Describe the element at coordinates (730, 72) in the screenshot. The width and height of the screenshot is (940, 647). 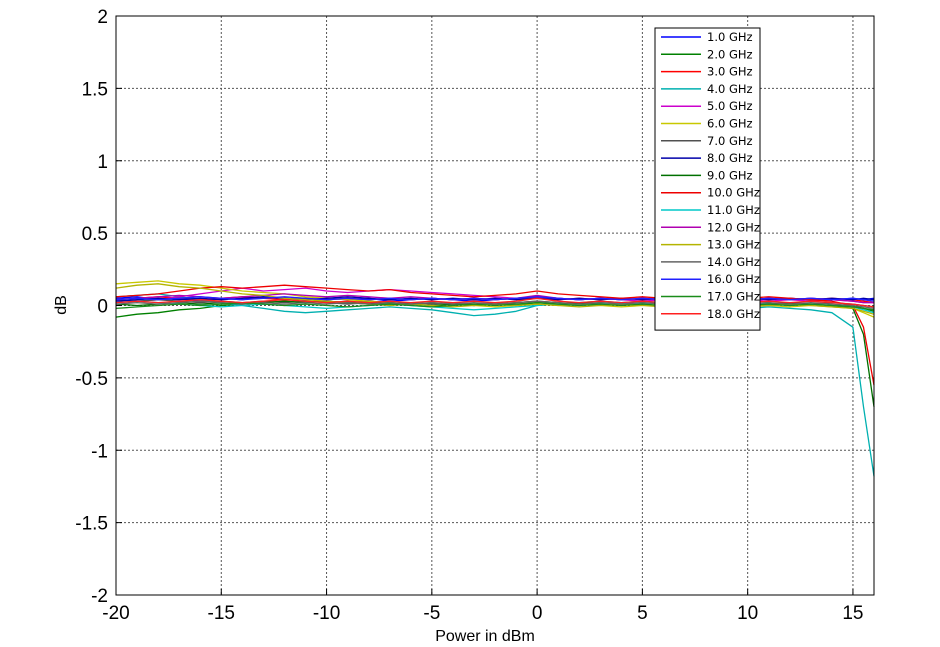
I see `legend-label: 3.0 GHz` at that location.